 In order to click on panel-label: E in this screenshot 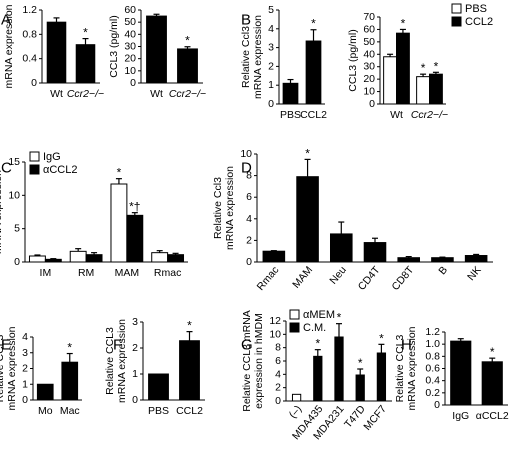, I will do `click(6, 344)`.